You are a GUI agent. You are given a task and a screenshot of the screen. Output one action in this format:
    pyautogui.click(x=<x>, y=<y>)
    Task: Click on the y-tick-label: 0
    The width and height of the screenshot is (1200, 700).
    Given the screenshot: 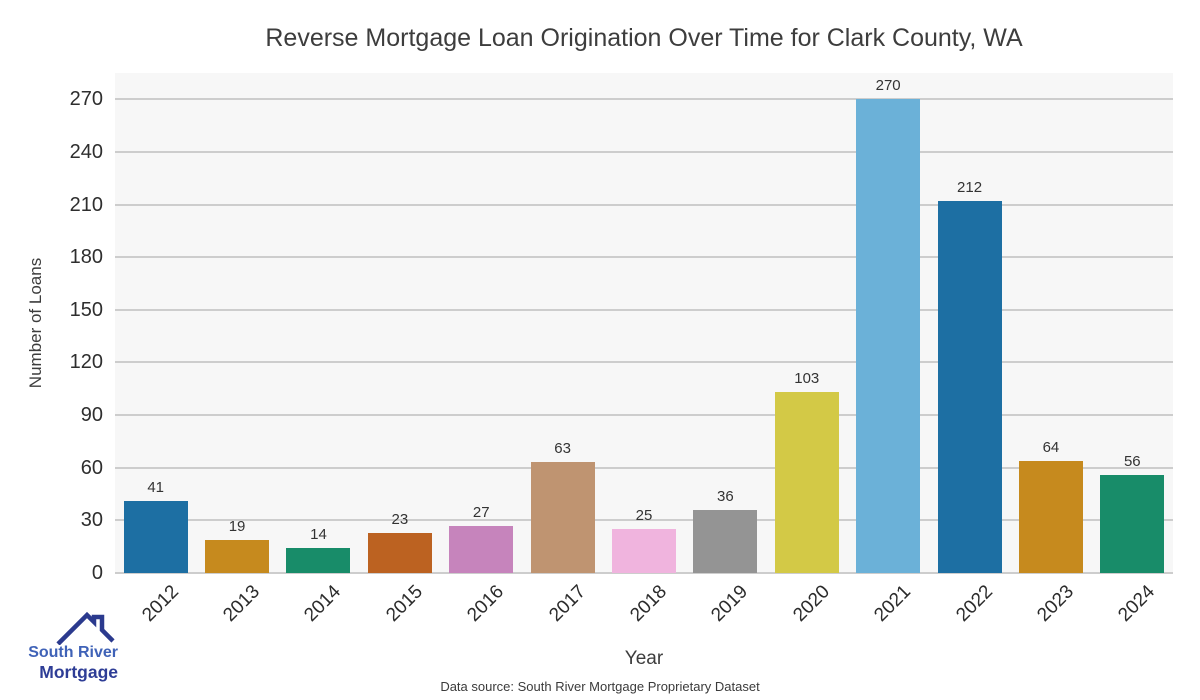 What is the action you would take?
    pyautogui.click(x=97, y=573)
    